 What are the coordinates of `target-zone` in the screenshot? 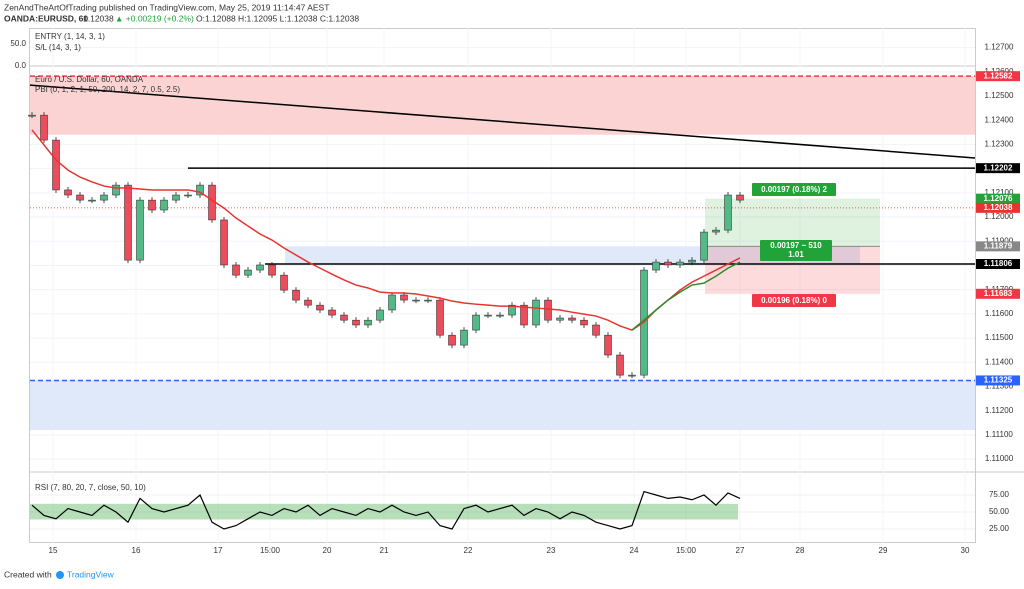 It's located at (792, 222).